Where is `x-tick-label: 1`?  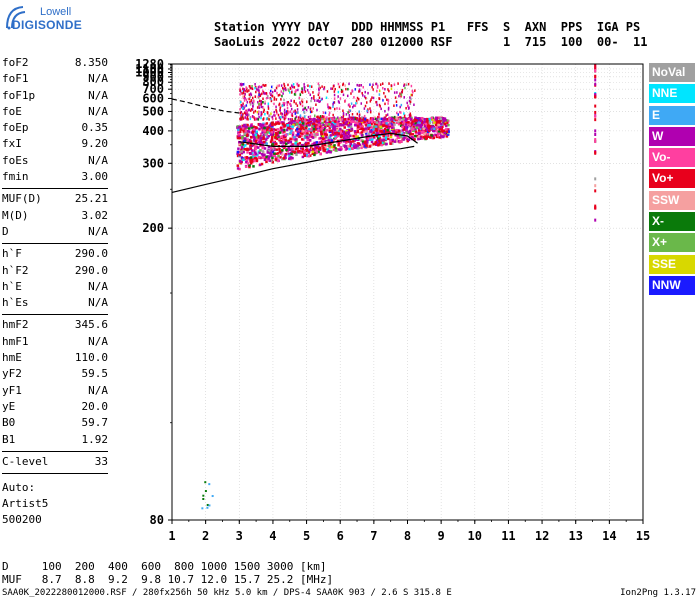
x-tick-label: 1 is located at coordinates (171, 536).